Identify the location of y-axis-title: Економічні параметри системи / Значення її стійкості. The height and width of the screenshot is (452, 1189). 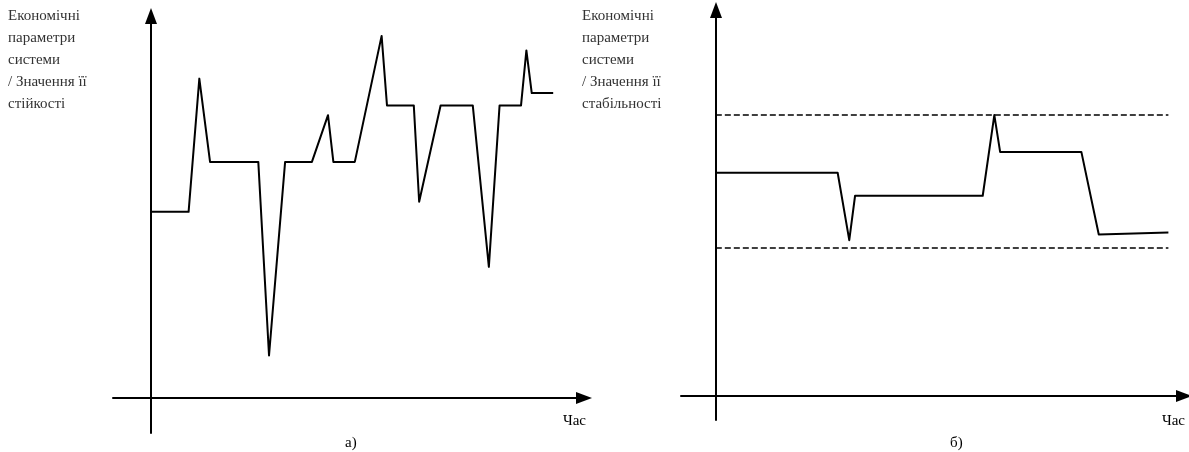
(48, 59).